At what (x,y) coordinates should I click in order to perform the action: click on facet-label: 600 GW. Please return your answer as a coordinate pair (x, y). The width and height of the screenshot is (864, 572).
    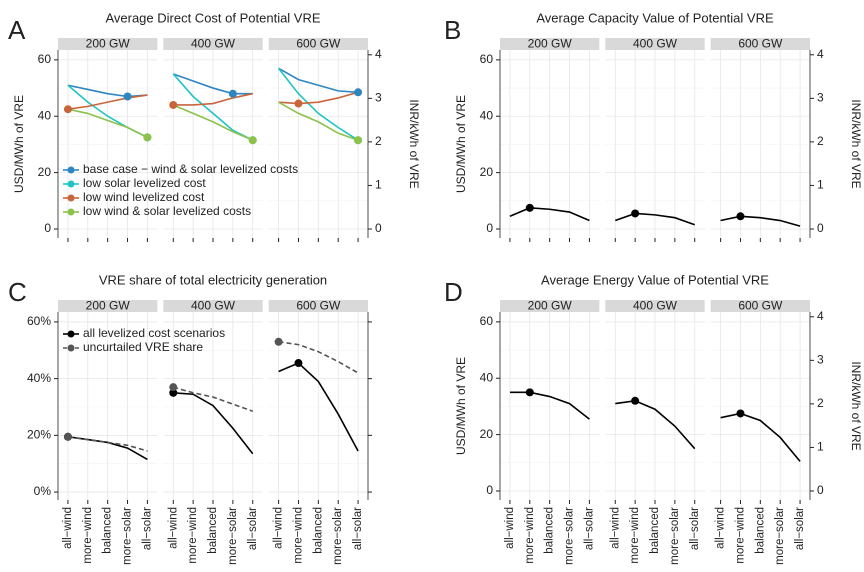
    Looking at the image, I should click on (760, 306).